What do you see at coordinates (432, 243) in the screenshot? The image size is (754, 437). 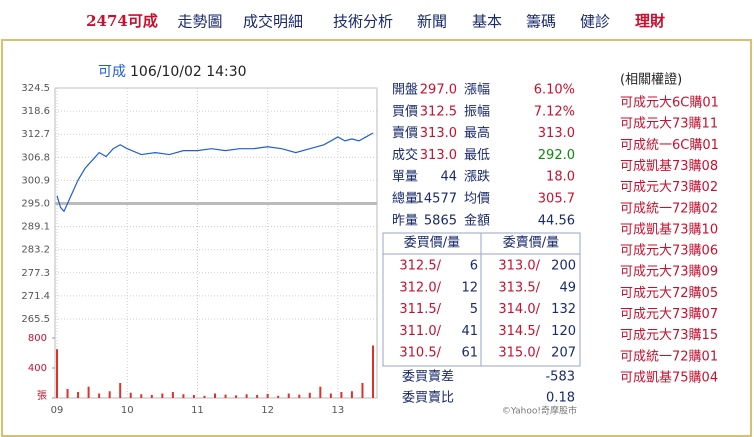 I see `book-header: 委買價/量` at bounding box center [432, 243].